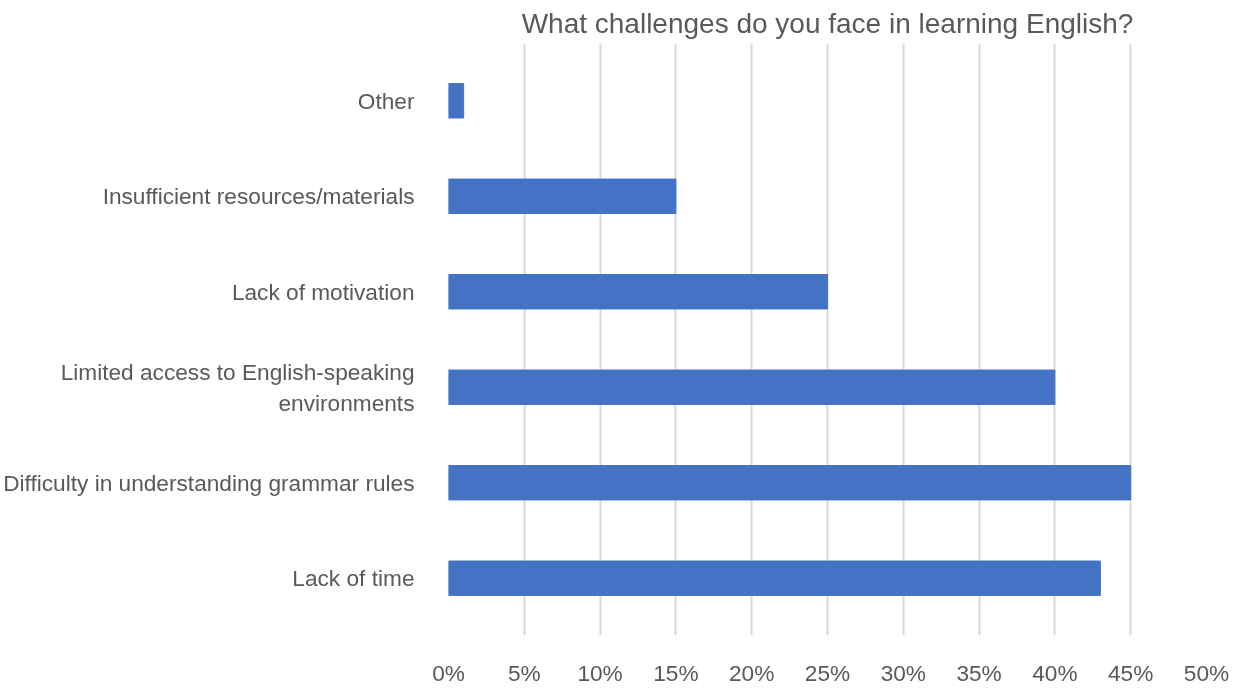 This screenshot has width=1236, height=688. I want to click on x-tick-label: 30%, so click(903, 672).